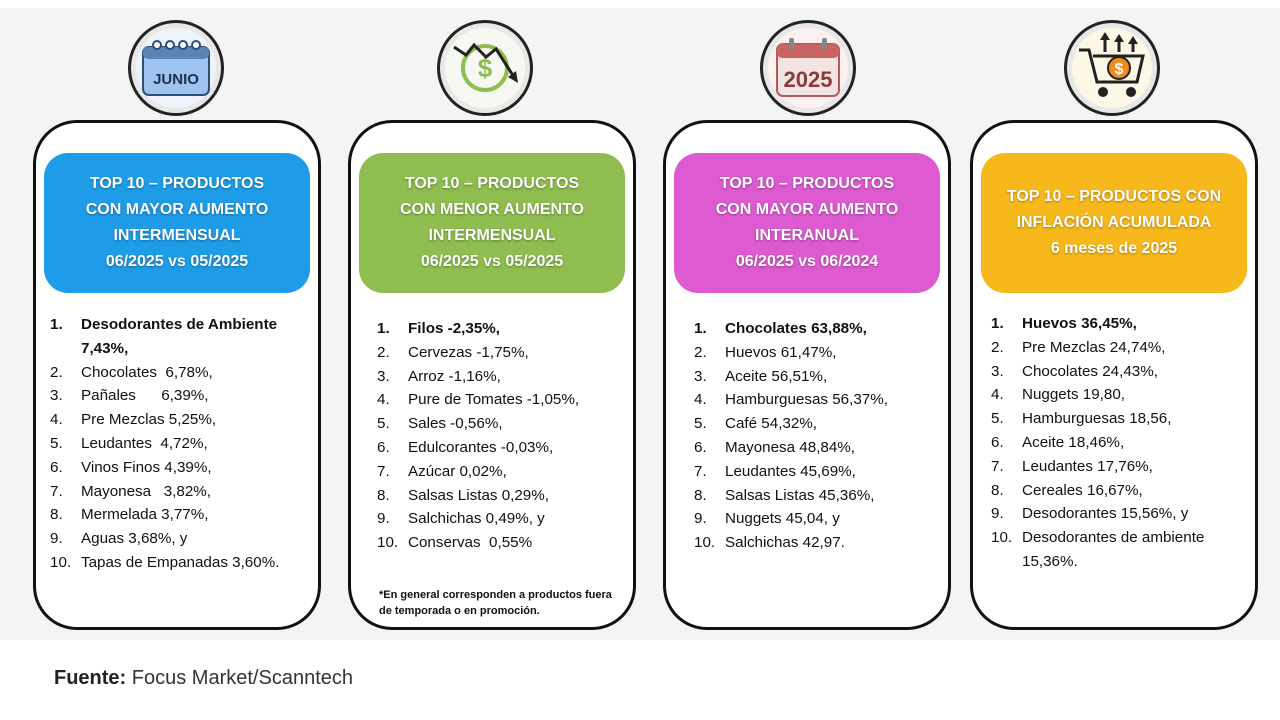 Image resolution: width=1280 pixels, height=720 pixels. Describe the element at coordinates (1090, 514) in the screenshot. I see `list-item: 9. Desodorantes 15,56%, y` at that location.